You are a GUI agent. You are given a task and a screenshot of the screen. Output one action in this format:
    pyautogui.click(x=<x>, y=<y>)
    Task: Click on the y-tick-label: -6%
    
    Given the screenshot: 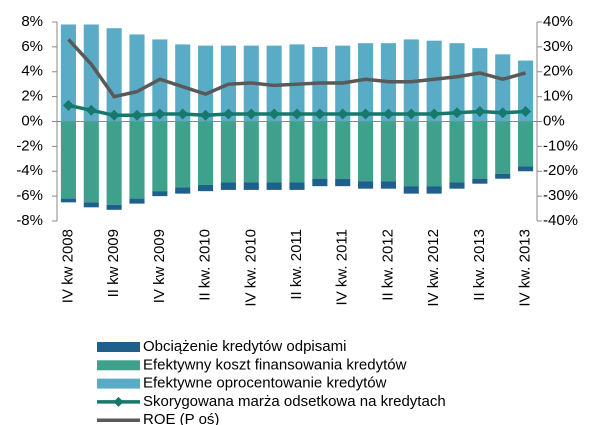 What is the action you would take?
    pyautogui.click(x=29, y=195)
    